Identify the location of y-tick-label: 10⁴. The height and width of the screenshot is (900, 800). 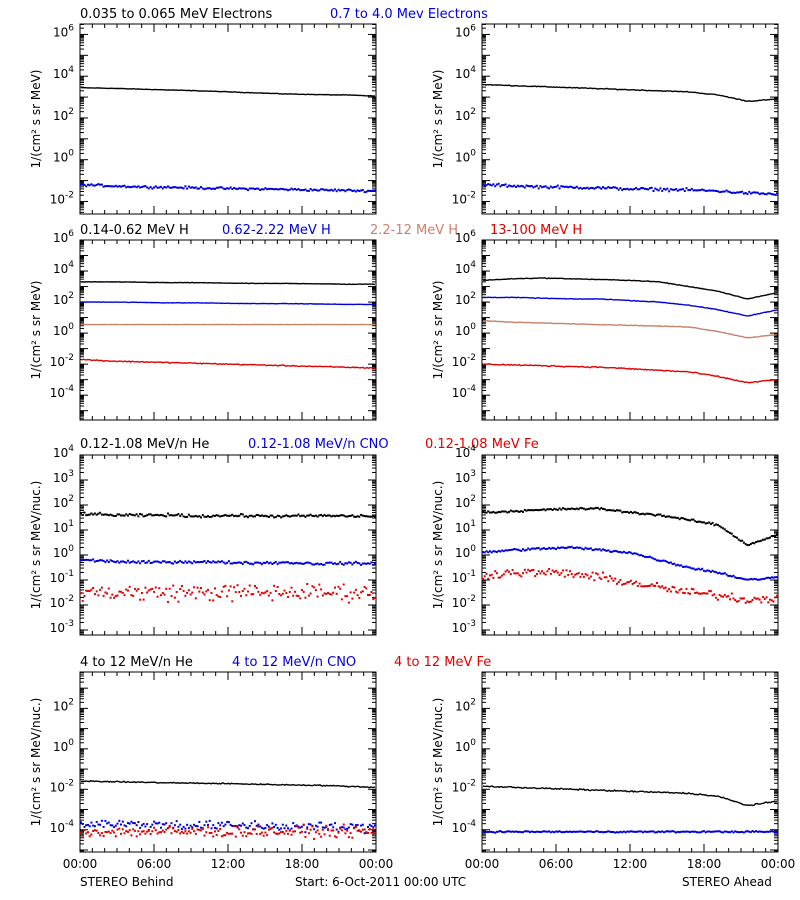
(63, 268).